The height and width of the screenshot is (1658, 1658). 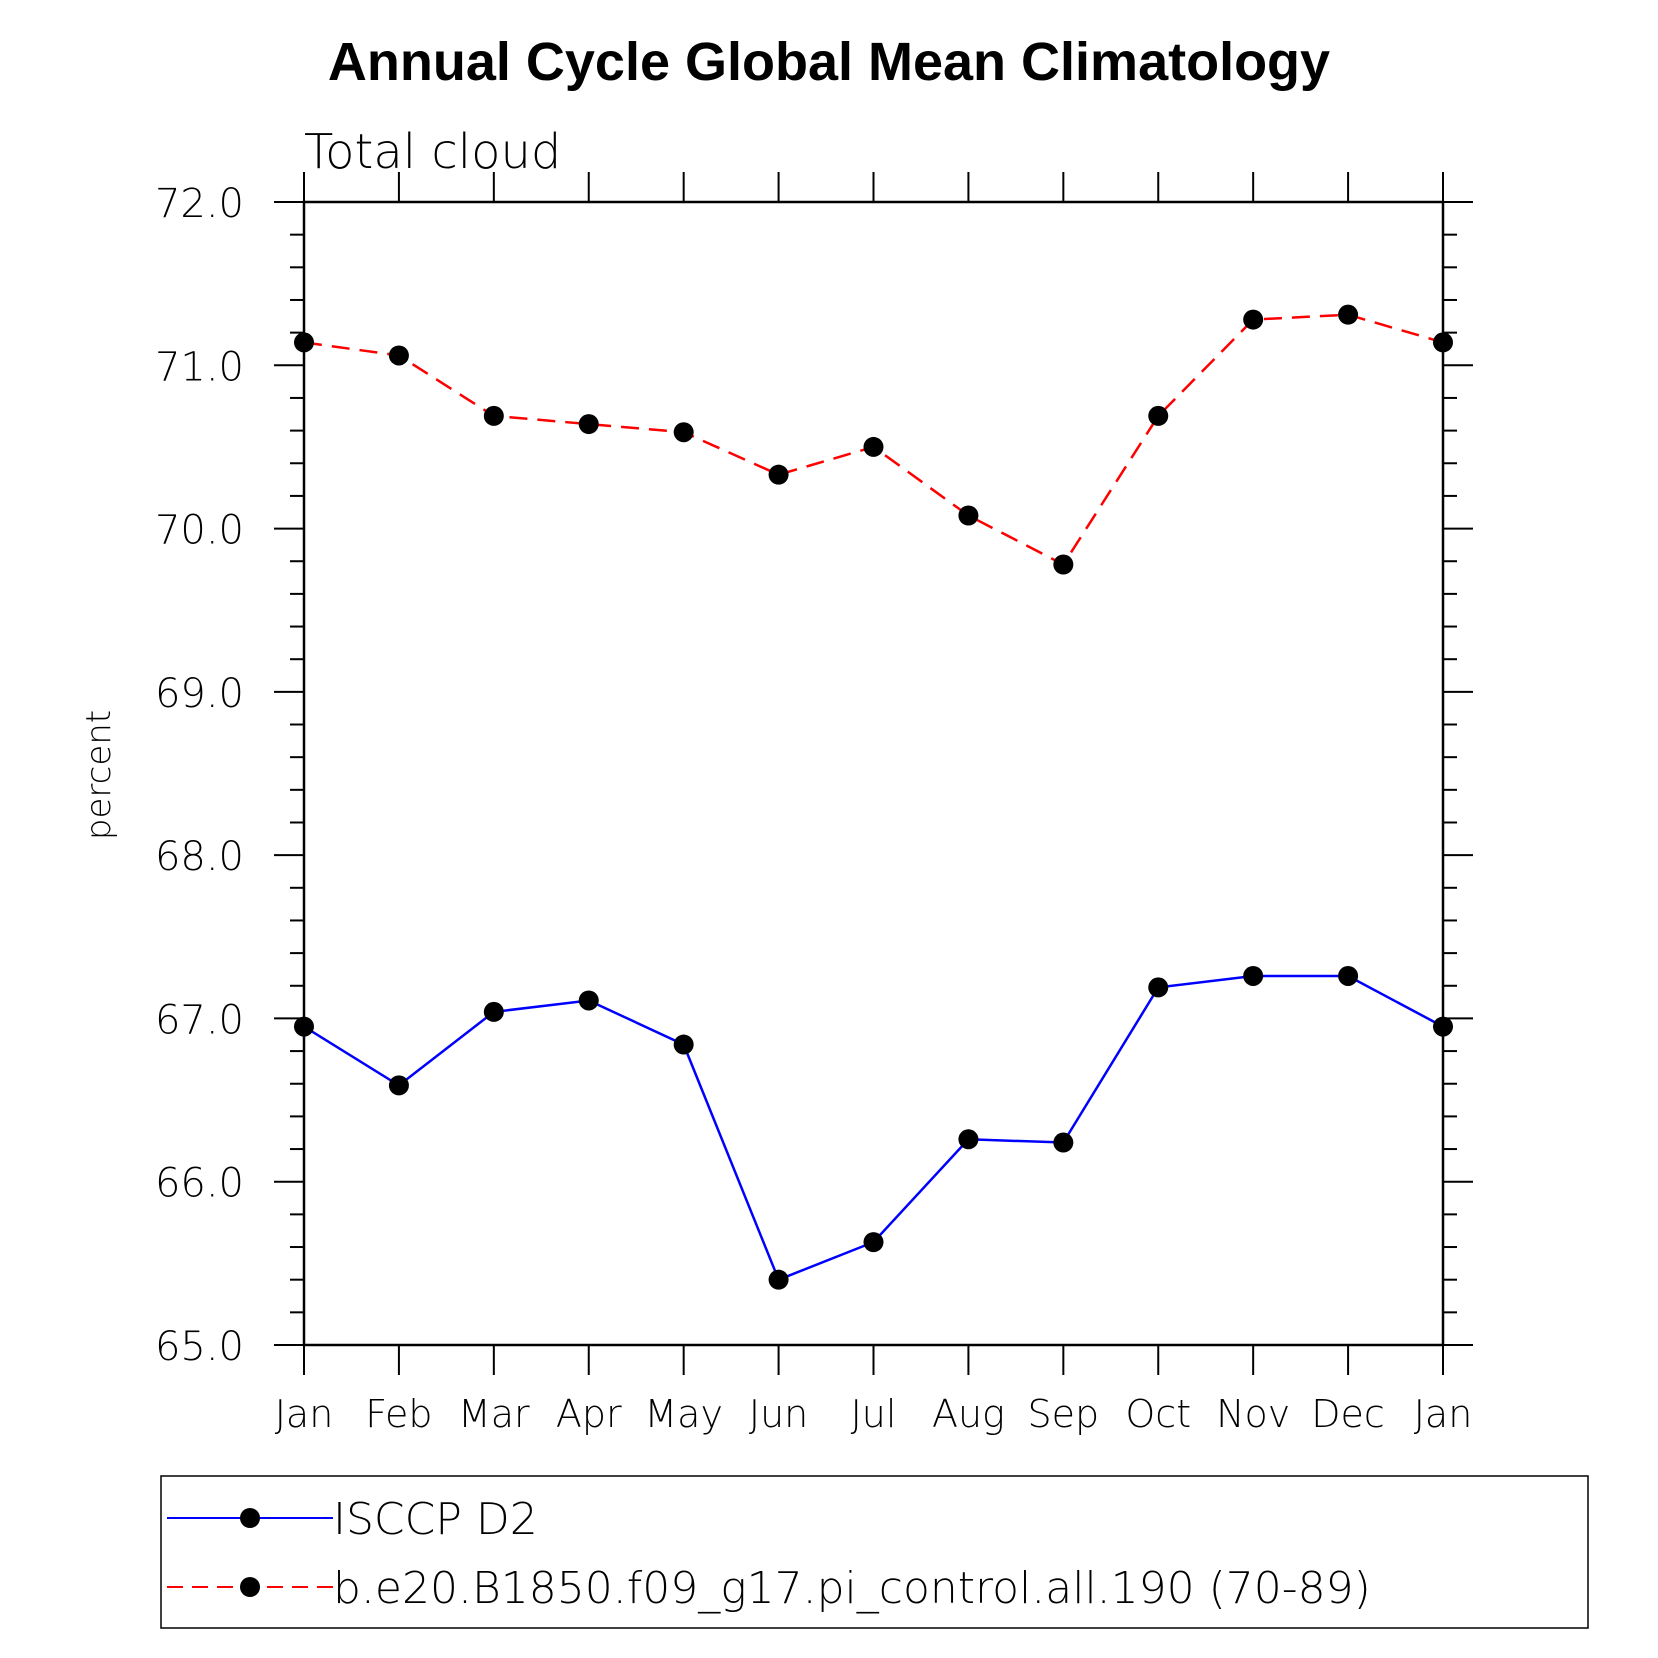 I want to click on chart-title: Annual Cycle Global Mean Climatology, so click(x=829, y=62).